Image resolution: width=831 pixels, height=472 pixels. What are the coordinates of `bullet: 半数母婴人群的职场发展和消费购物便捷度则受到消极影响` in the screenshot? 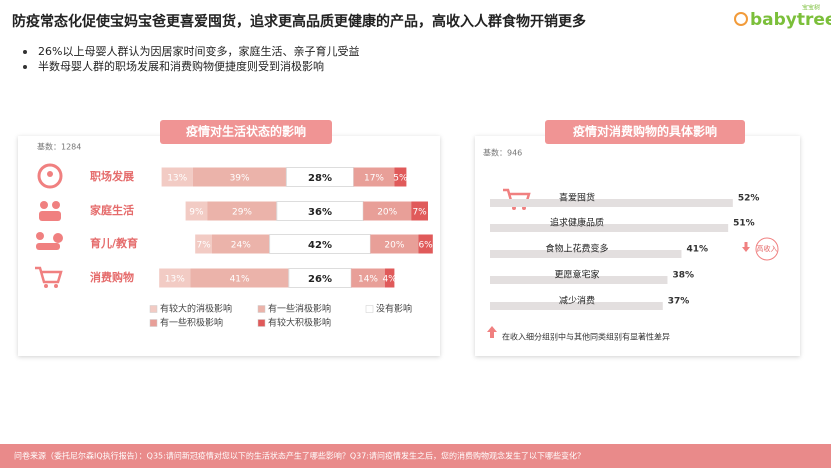 It's located at (181, 66).